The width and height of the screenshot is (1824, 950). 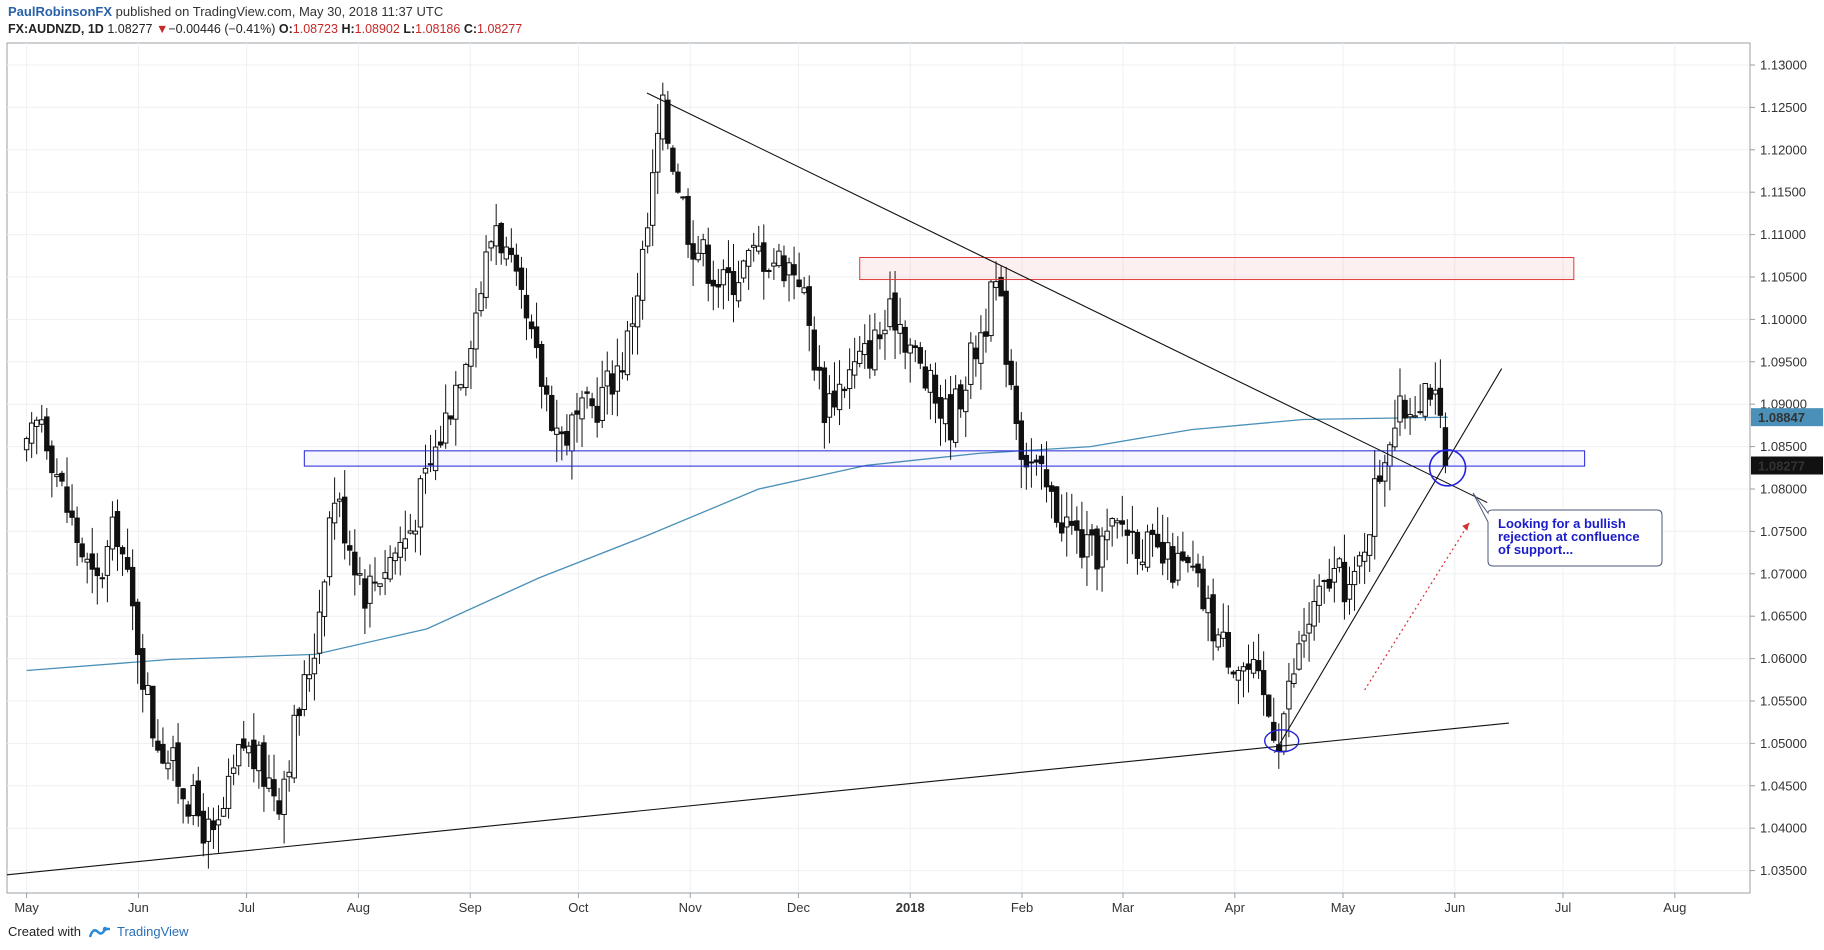 I want to click on uptrend-line, so click(x=1388, y=561).